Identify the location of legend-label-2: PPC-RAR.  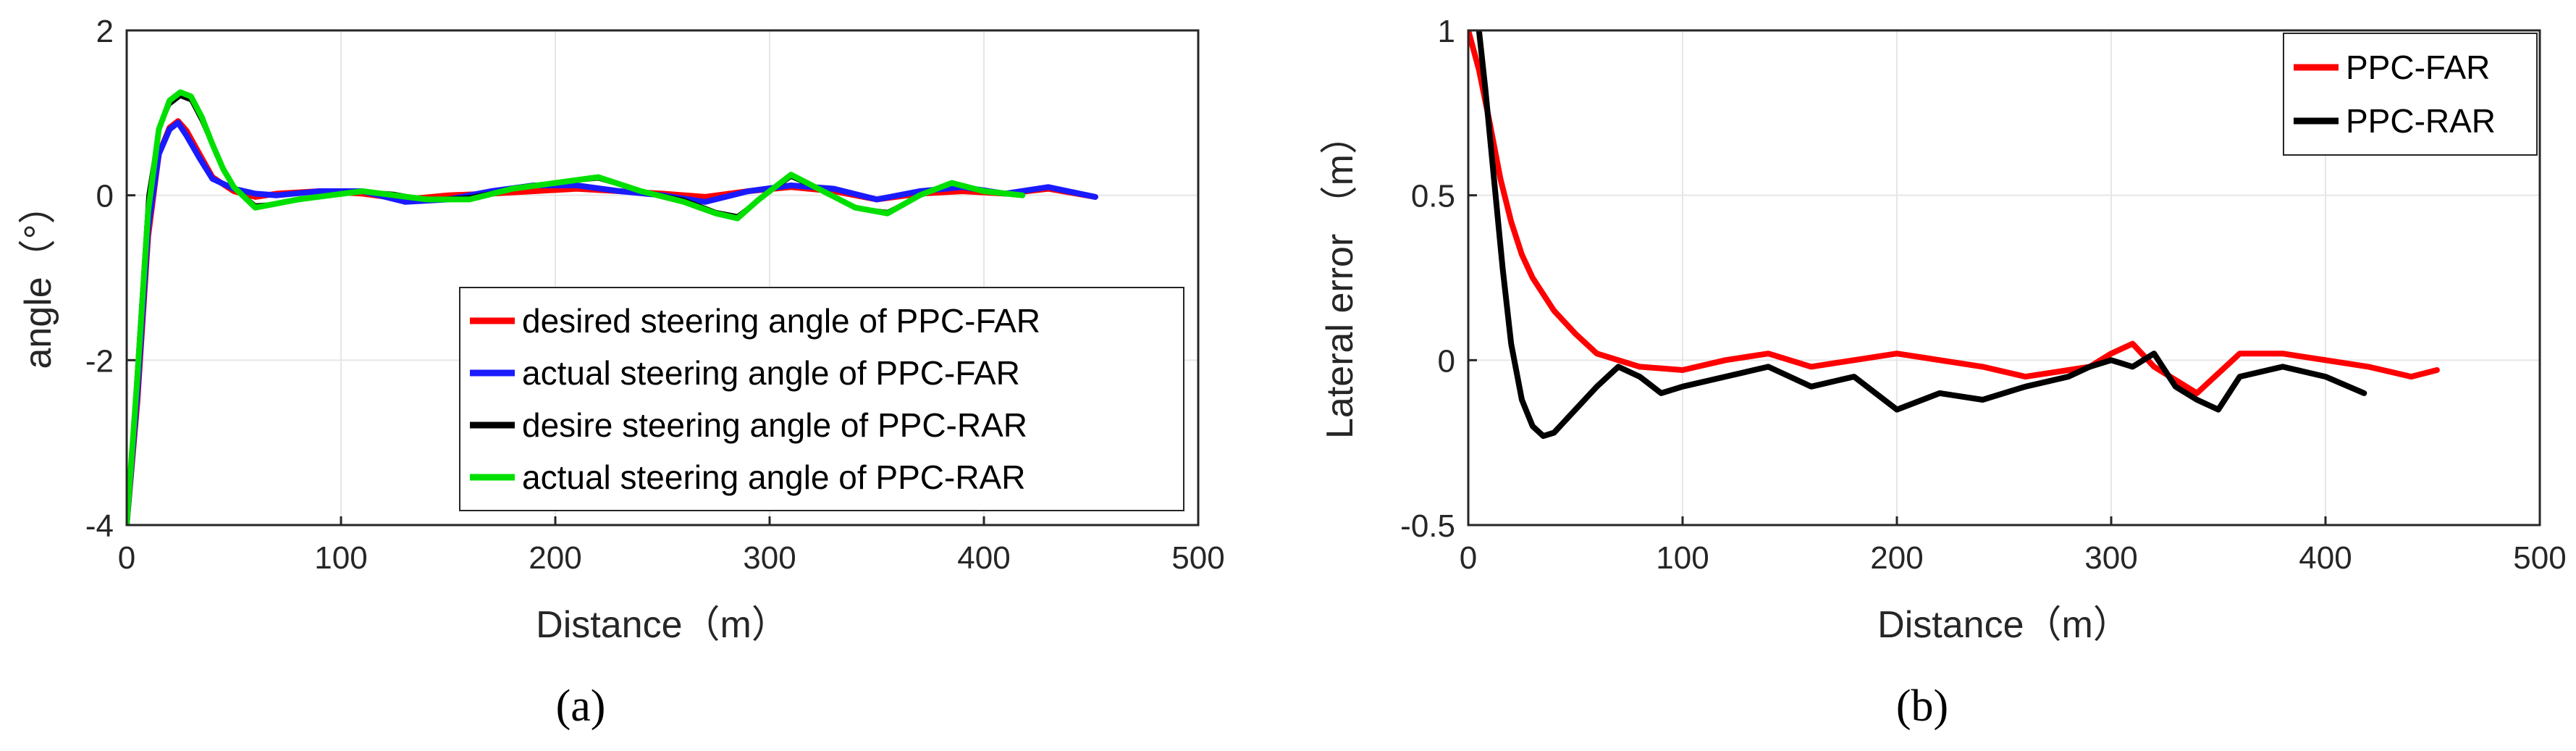
(2421, 121).